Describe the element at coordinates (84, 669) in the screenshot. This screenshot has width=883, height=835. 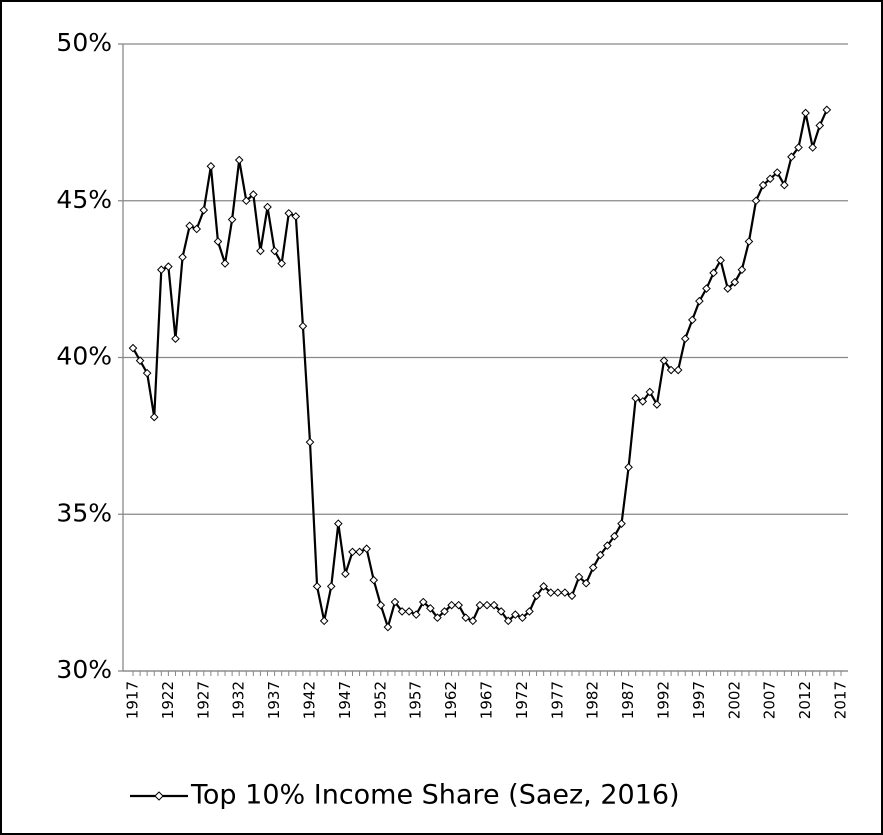
I see `y-tick-label: 30%` at that location.